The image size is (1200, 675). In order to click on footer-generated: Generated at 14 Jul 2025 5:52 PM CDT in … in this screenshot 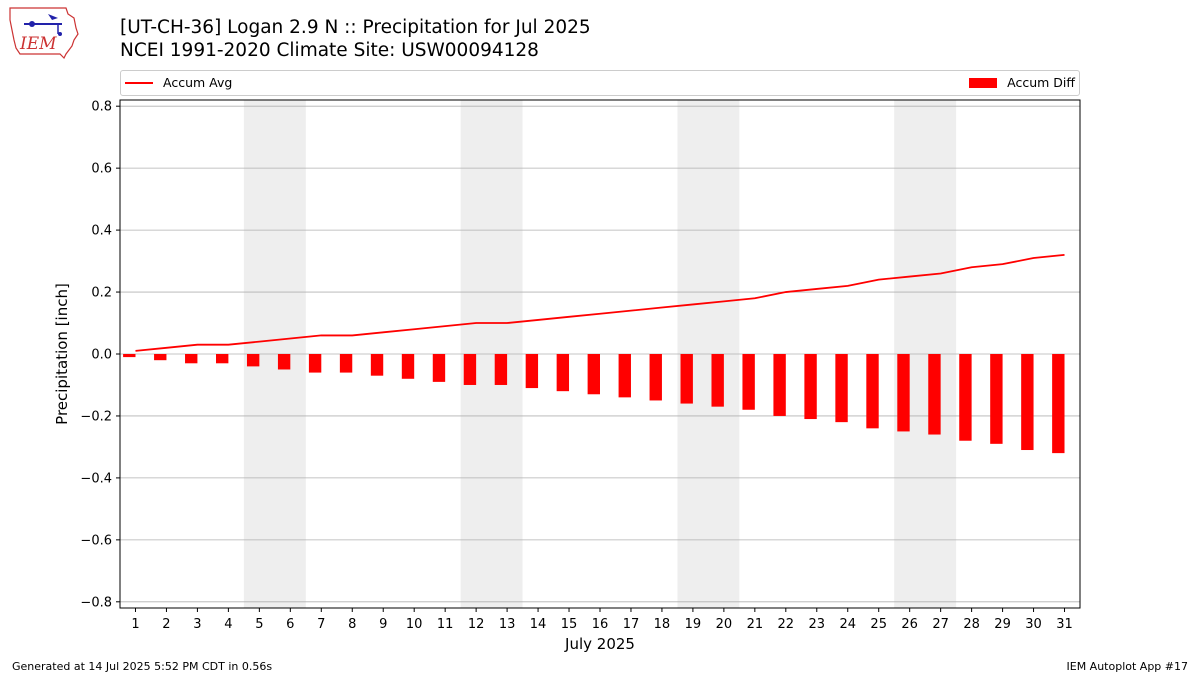, I will do `click(142, 666)`.